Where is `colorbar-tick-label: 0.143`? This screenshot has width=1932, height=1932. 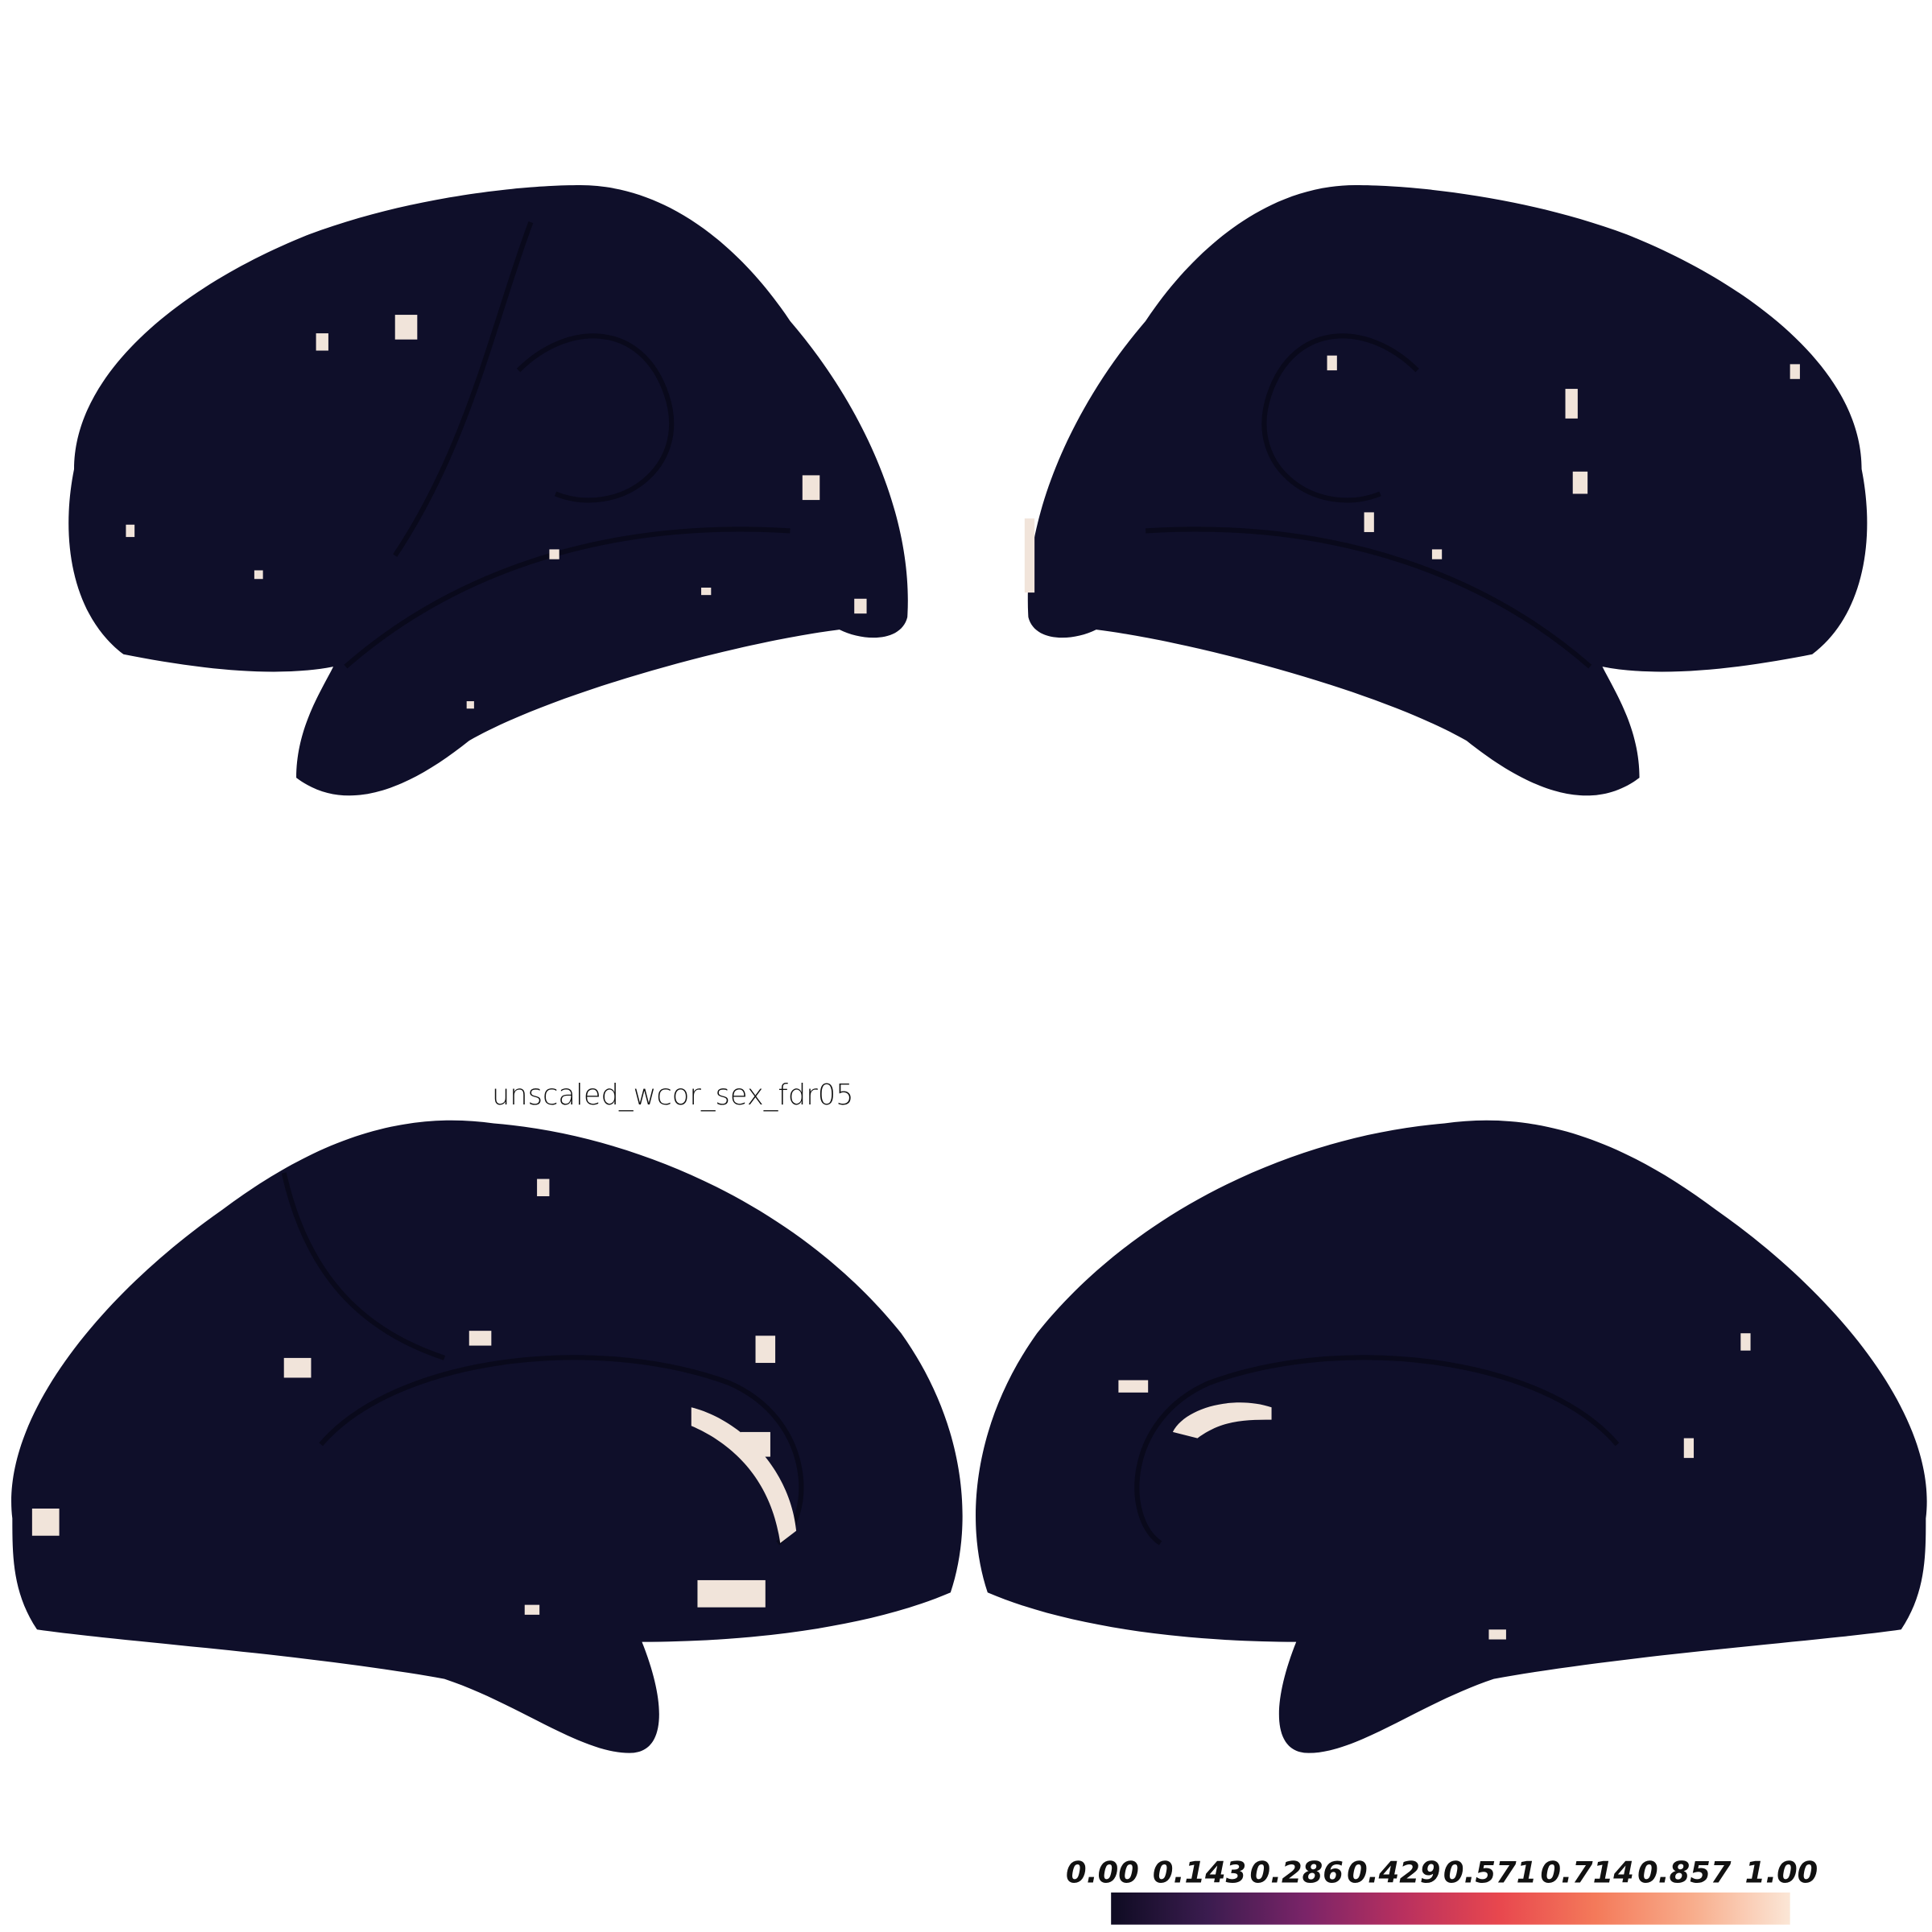 colorbar-tick-label: 0.143 is located at coordinates (1199, 1872).